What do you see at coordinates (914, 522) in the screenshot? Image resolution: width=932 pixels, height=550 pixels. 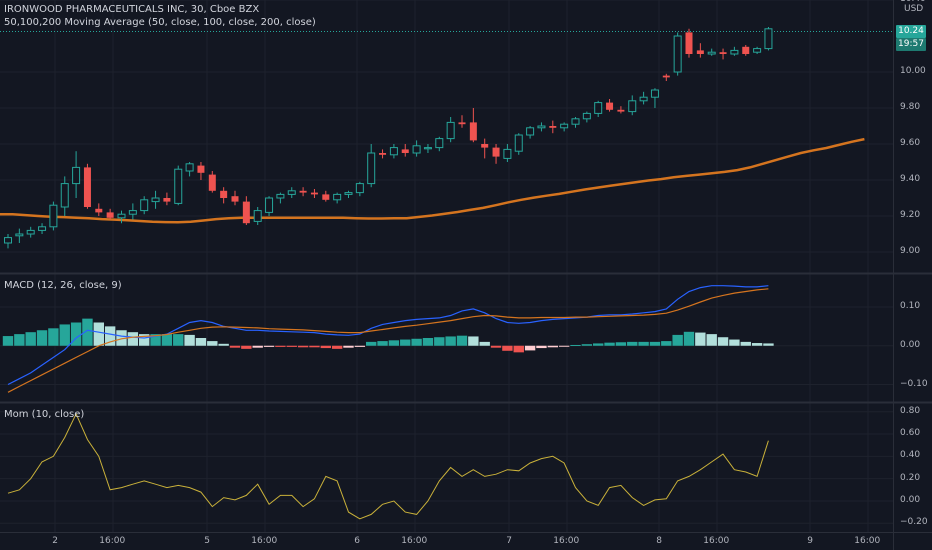 I see `y-tick-label: −0.20` at bounding box center [914, 522].